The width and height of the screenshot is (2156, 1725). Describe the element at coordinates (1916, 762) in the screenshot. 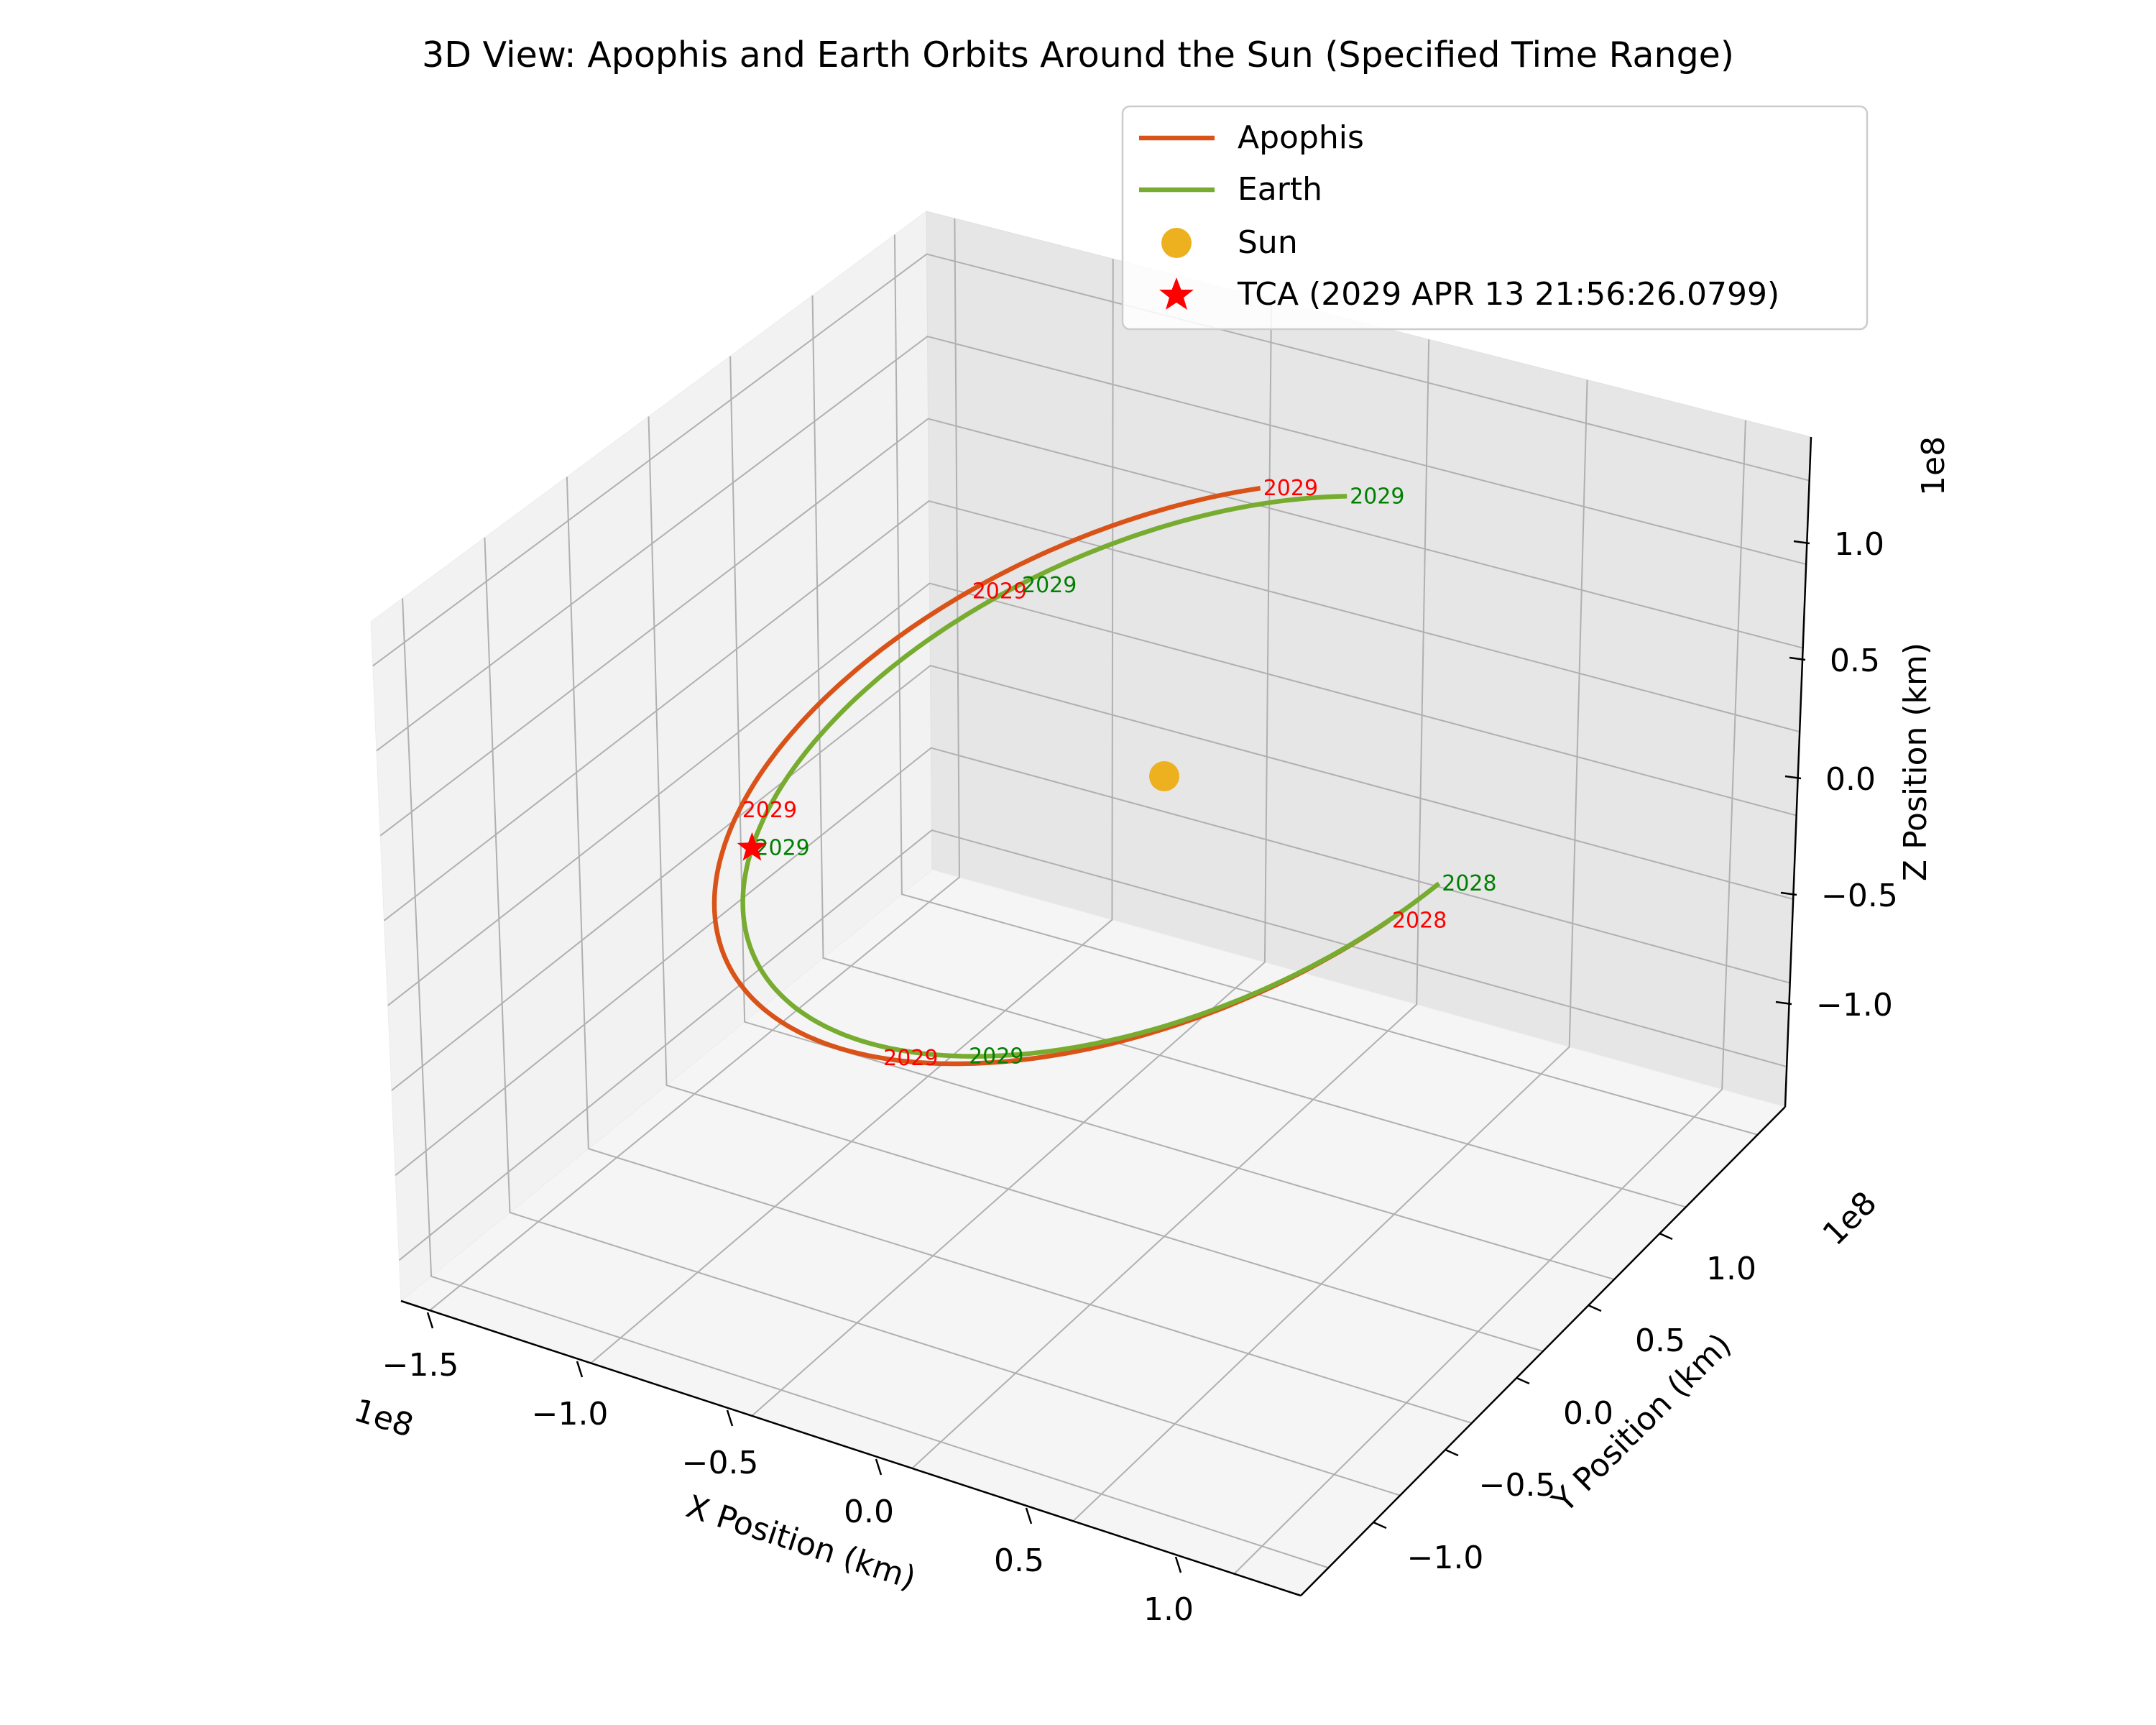

I see `z-axis-label: Z Position (km)` at that location.